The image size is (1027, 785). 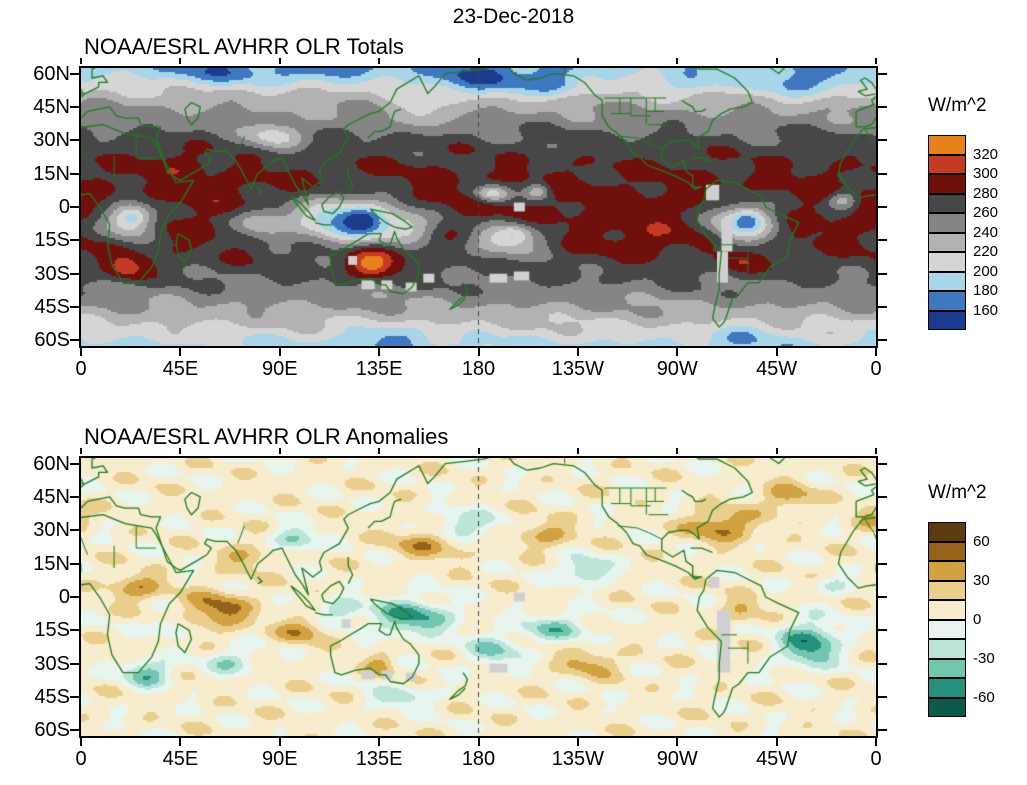 I want to click on colorbar-tick-label: 240, so click(x=986, y=232).